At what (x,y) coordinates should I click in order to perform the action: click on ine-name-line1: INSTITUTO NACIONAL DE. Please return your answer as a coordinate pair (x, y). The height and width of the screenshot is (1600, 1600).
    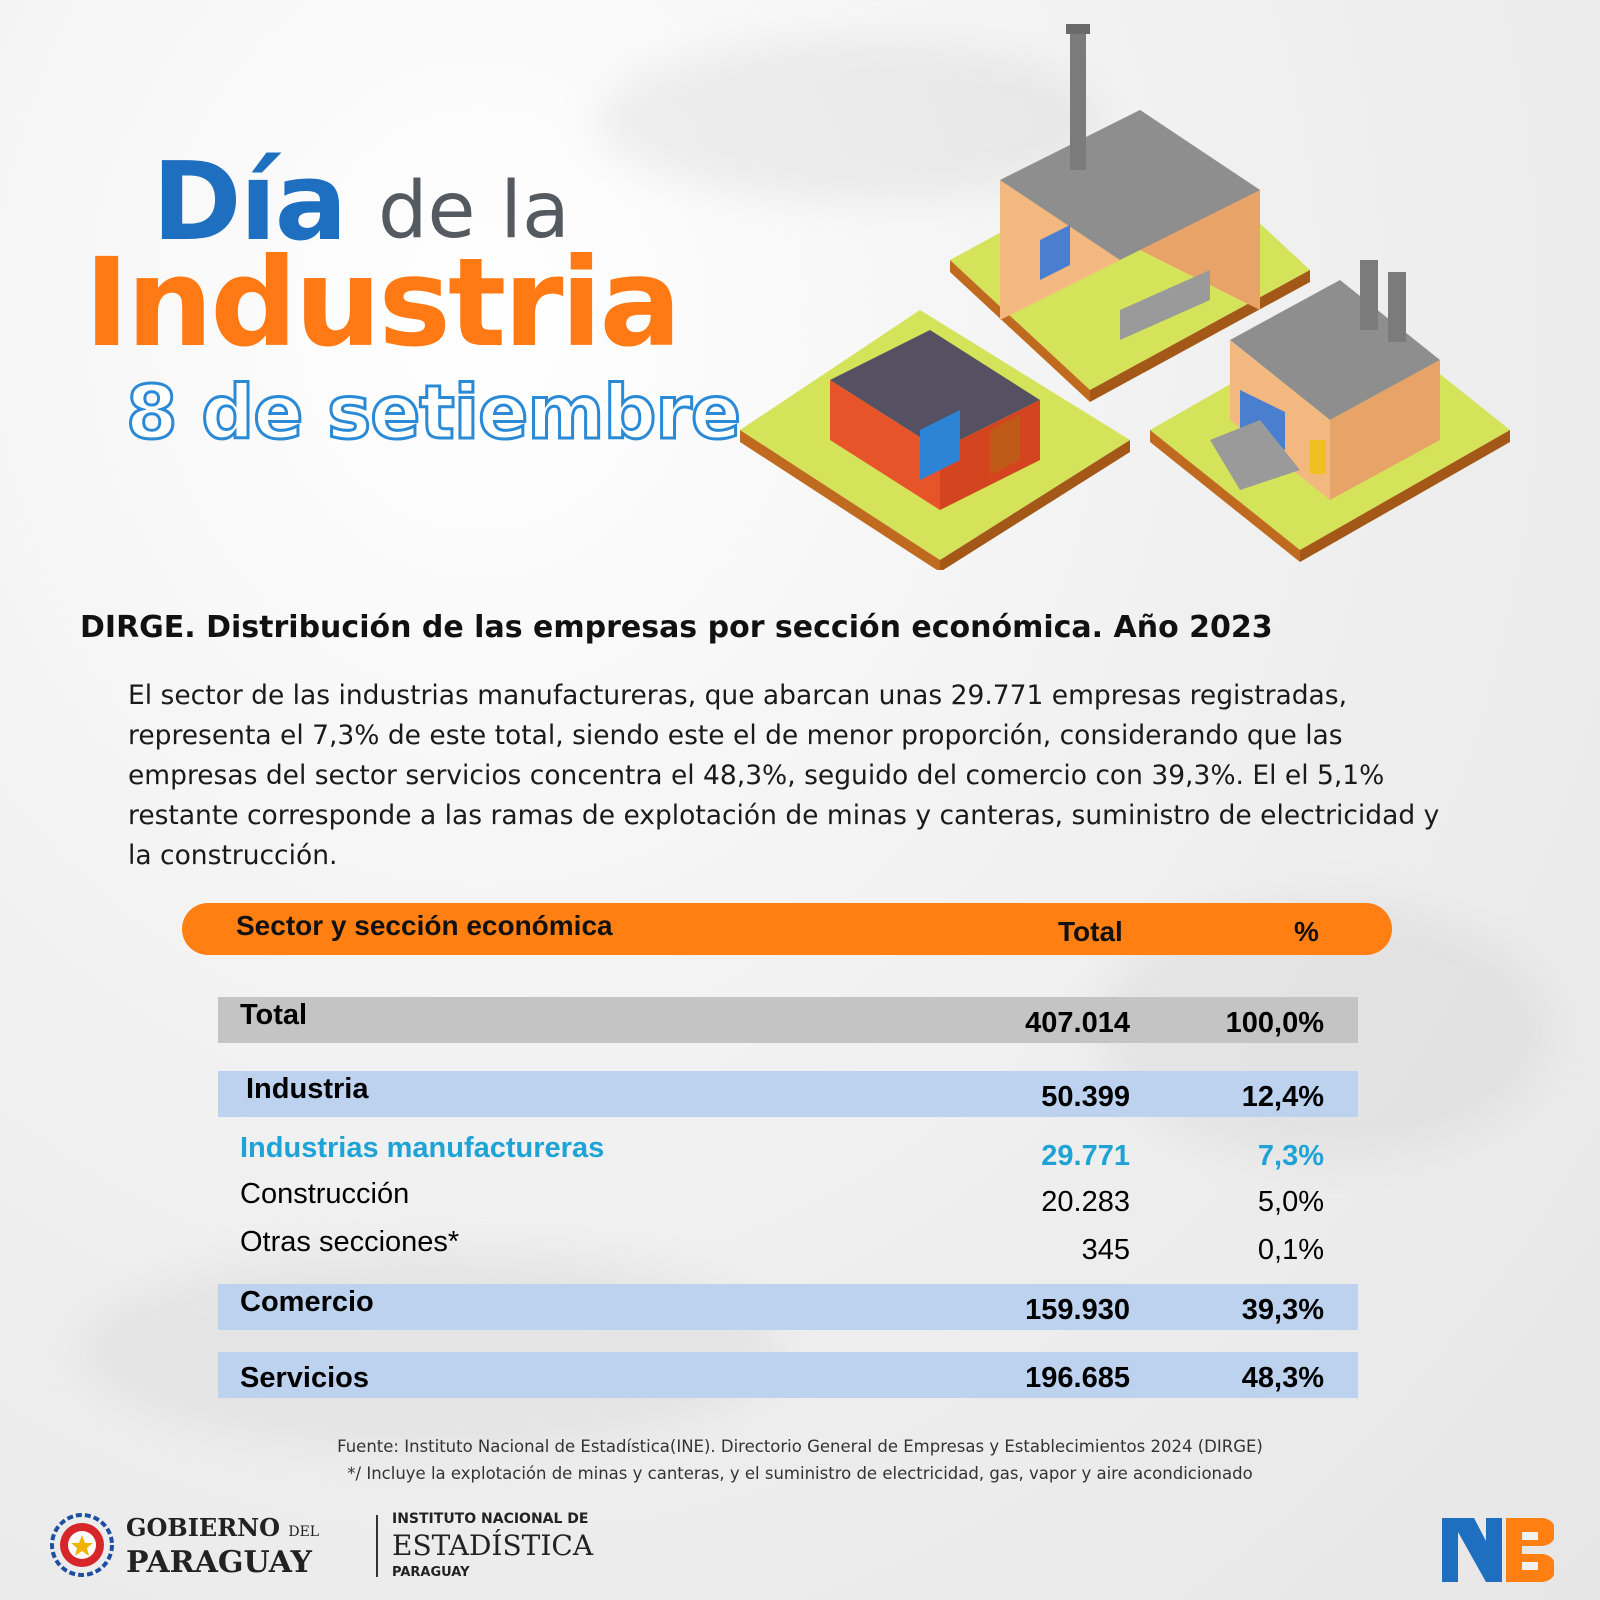
    Looking at the image, I should click on (490, 1519).